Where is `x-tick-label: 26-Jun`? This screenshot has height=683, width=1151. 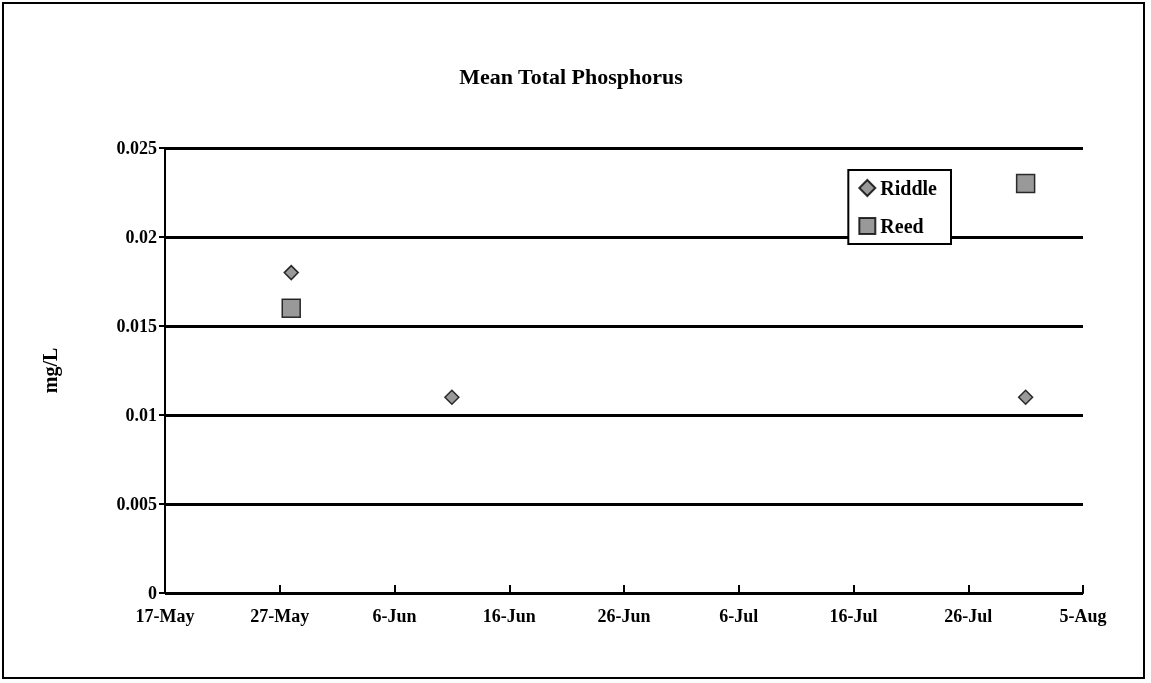
x-tick-label: 26-Jun is located at coordinates (624, 616).